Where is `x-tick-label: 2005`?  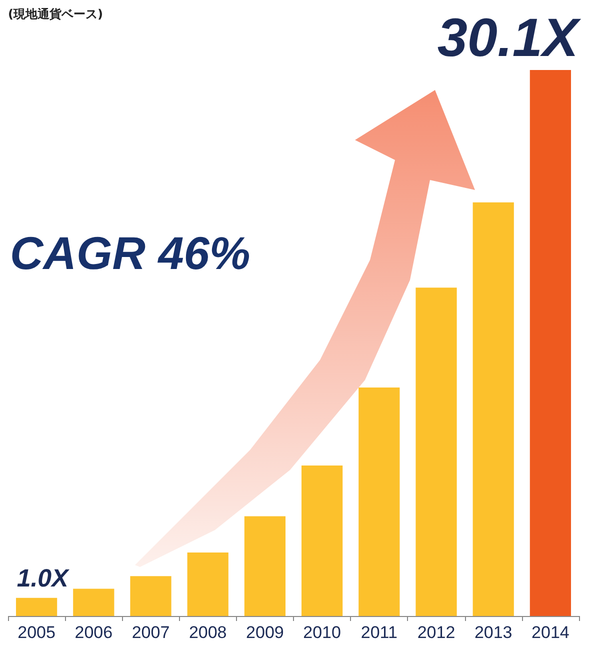
x-tick-label: 2005 is located at coordinates (37, 632).